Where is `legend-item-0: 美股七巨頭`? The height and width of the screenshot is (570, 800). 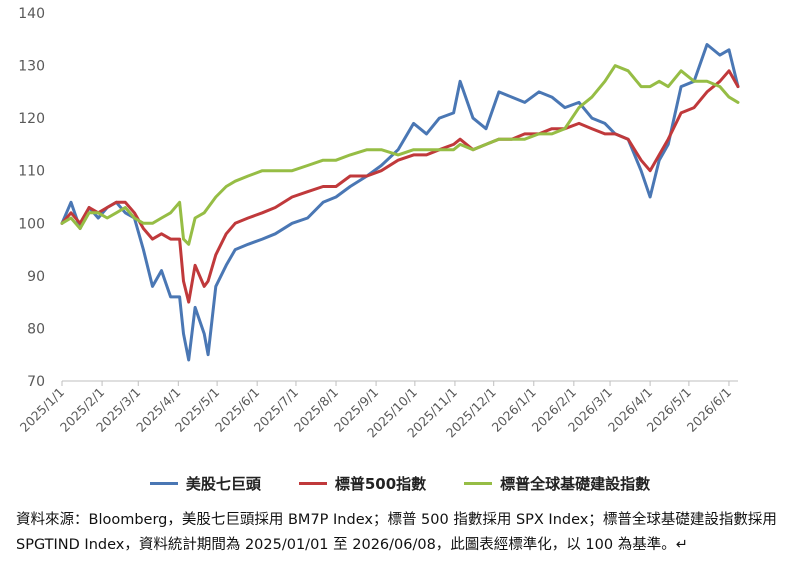
legend-item-0: 美股七巨頭 is located at coordinates (205, 483).